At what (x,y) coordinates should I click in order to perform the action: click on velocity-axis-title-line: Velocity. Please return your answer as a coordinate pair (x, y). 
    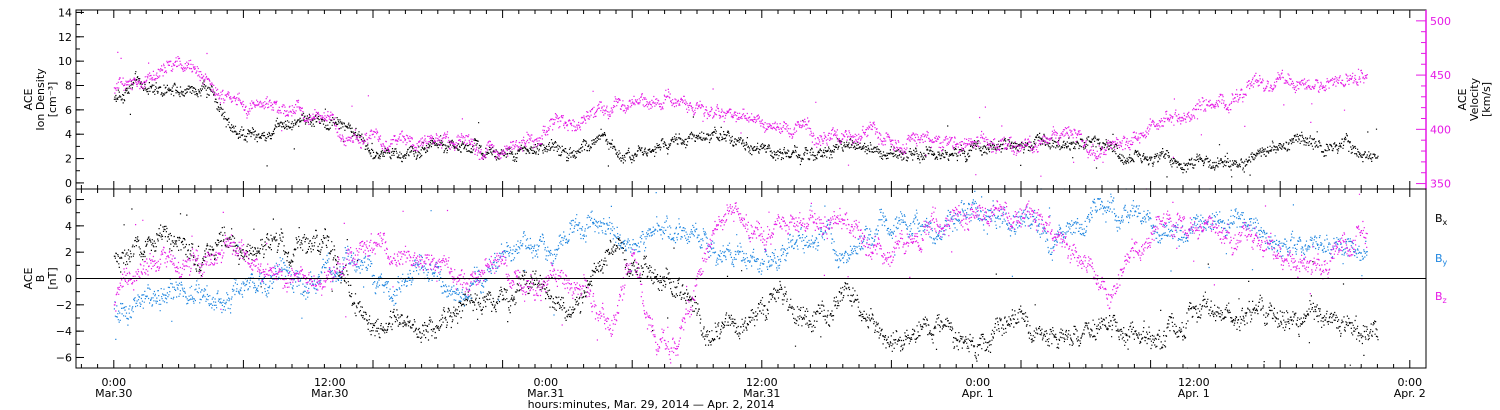
    Looking at the image, I should click on (1474, 99).